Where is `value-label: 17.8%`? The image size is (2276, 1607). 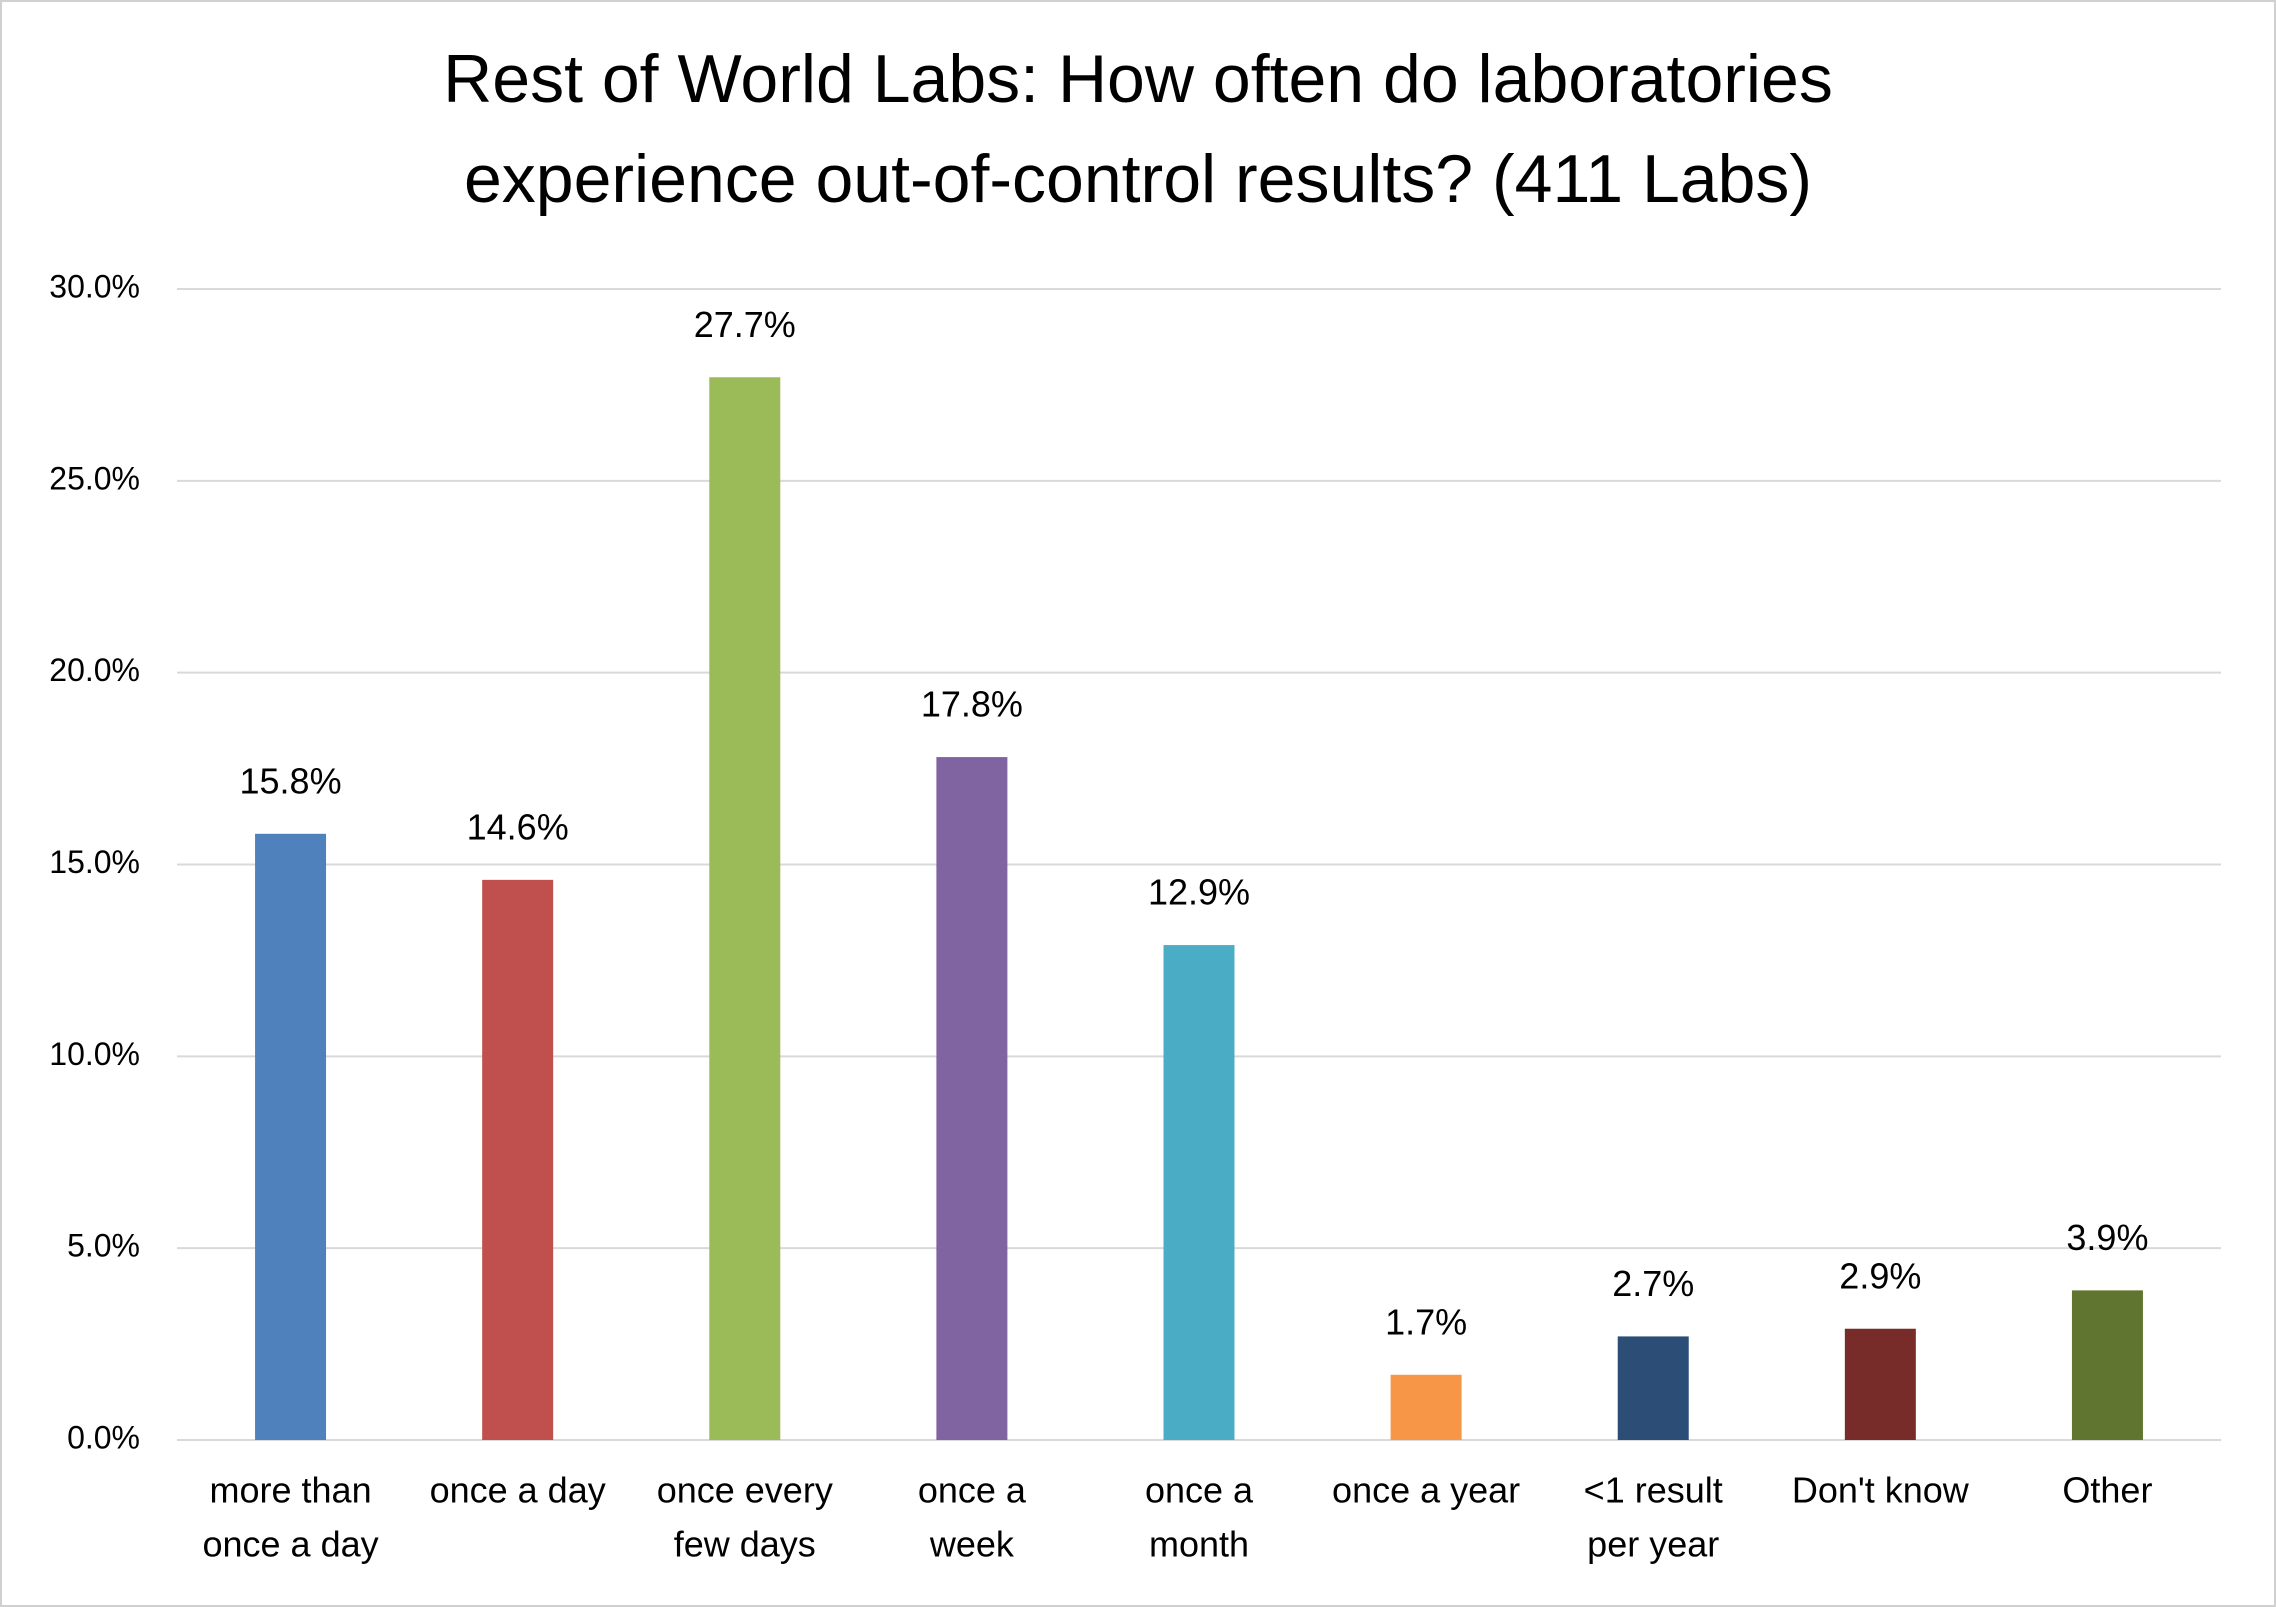
value-label: 17.8% is located at coordinates (972, 704).